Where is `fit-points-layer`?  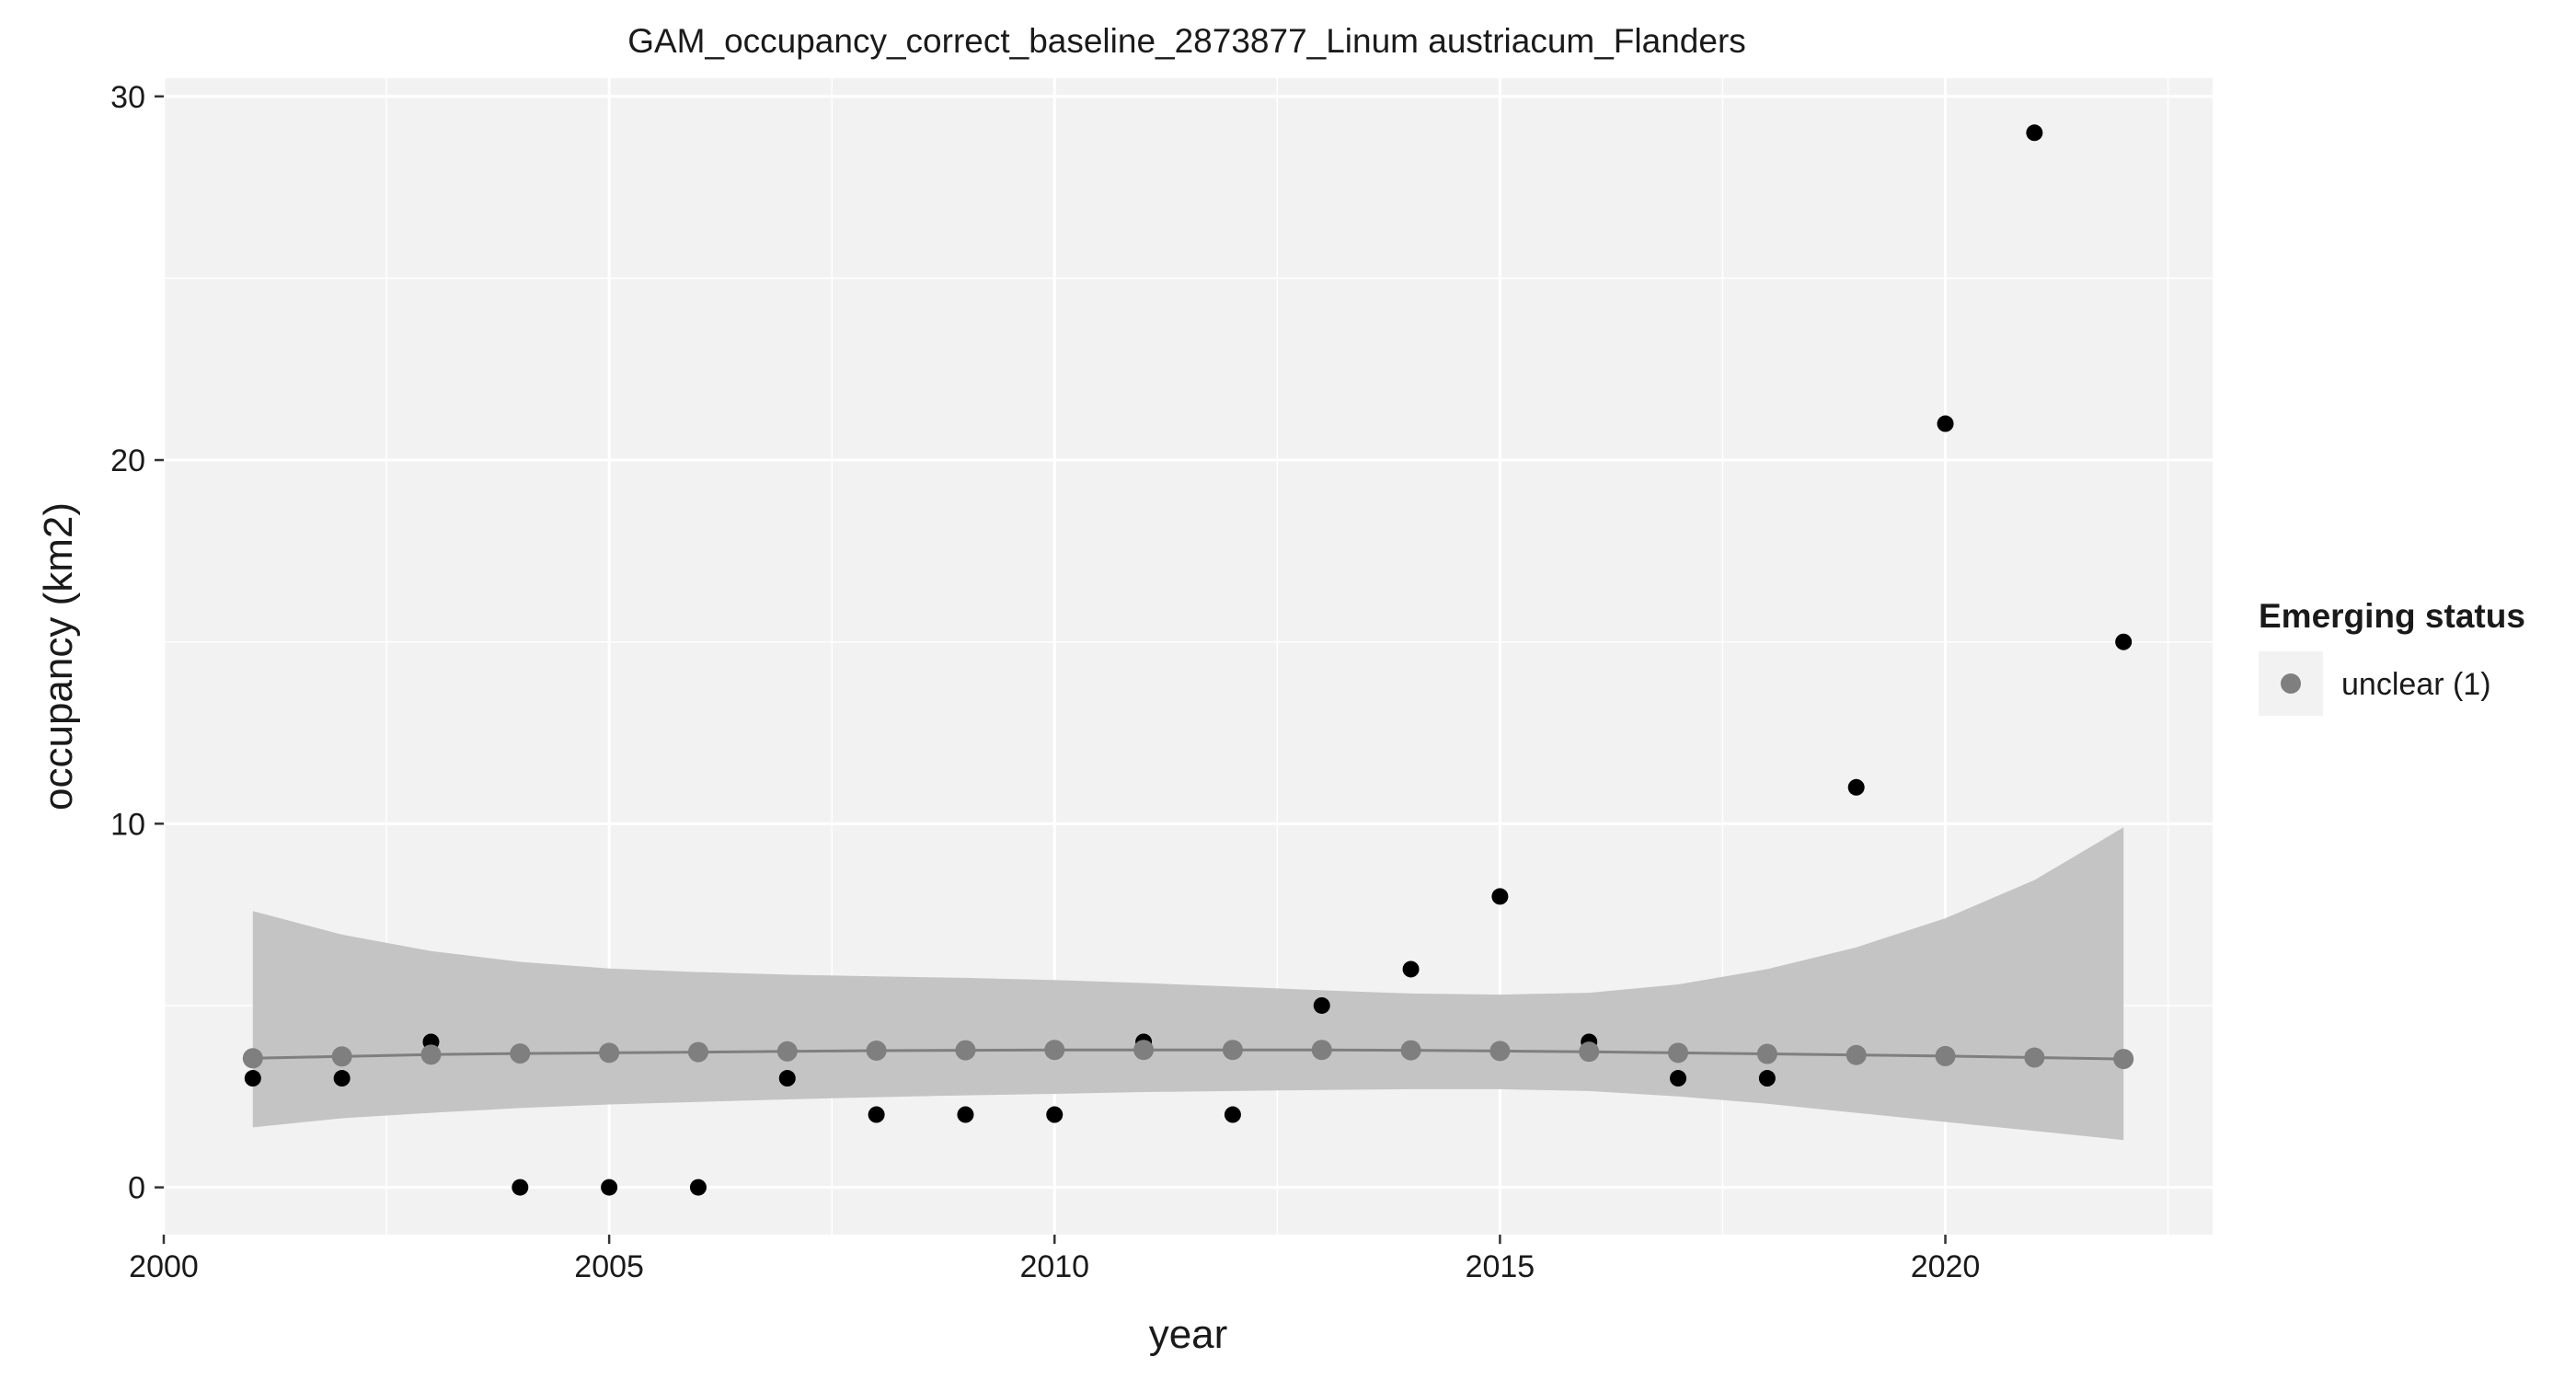 fit-points-layer is located at coordinates (1188, 1055).